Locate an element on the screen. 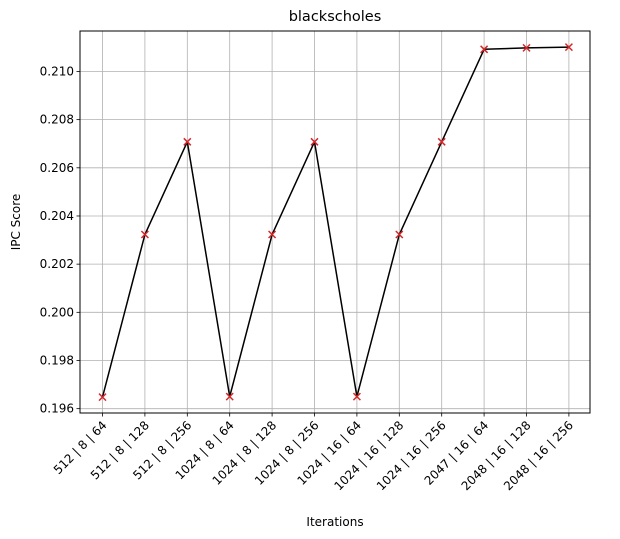 This screenshot has height=539, width=620. y-tick-label: 0.206 is located at coordinates (57, 168).